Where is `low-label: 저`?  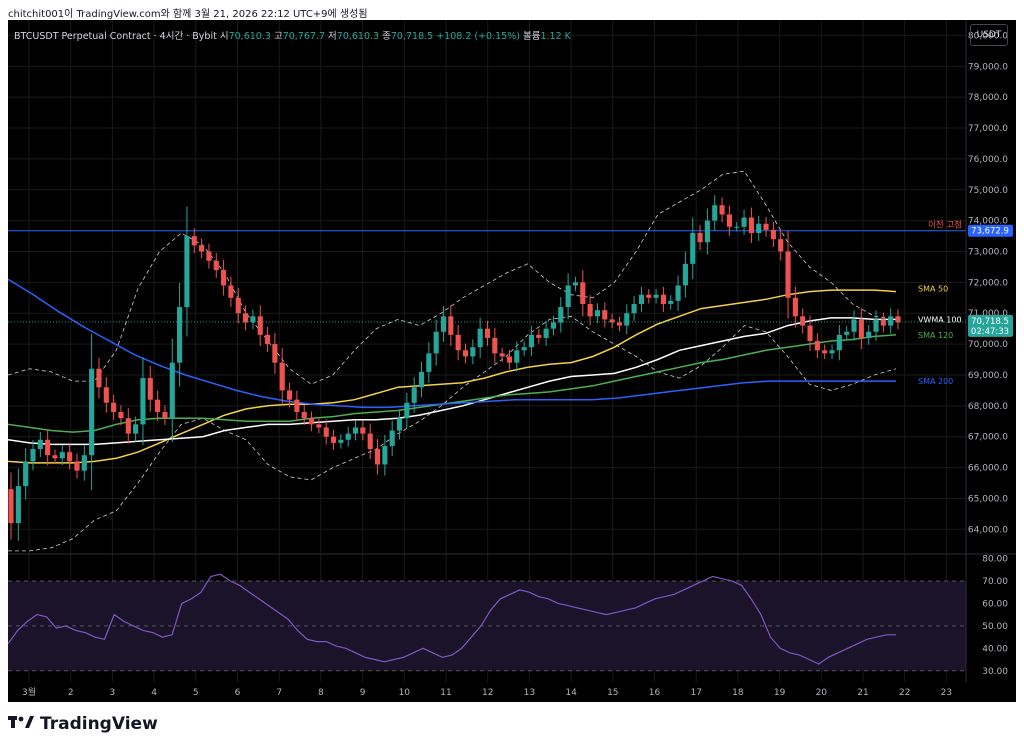 low-label: 저 is located at coordinates (332, 36).